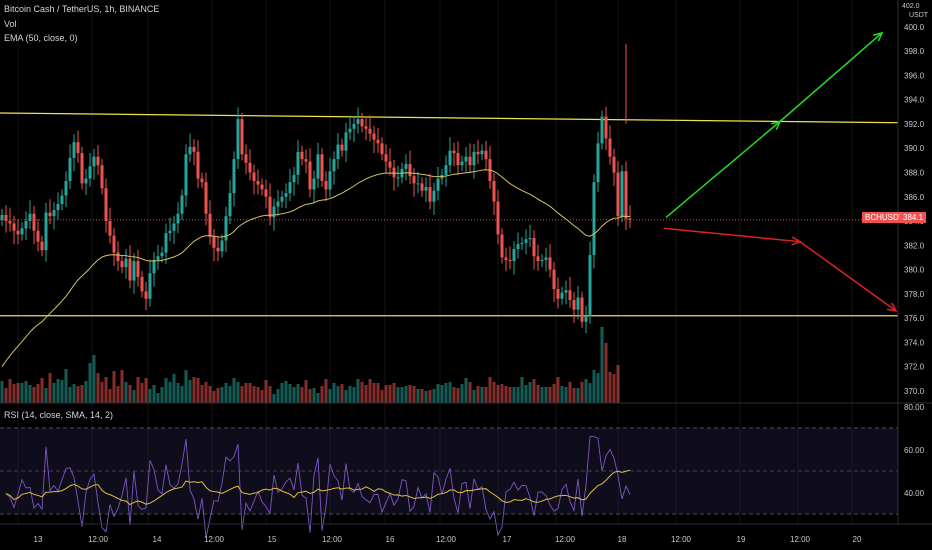  Describe the element at coordinates (913, 217) in the screenshot. I see `current-price-tag: 384.1` at that location.